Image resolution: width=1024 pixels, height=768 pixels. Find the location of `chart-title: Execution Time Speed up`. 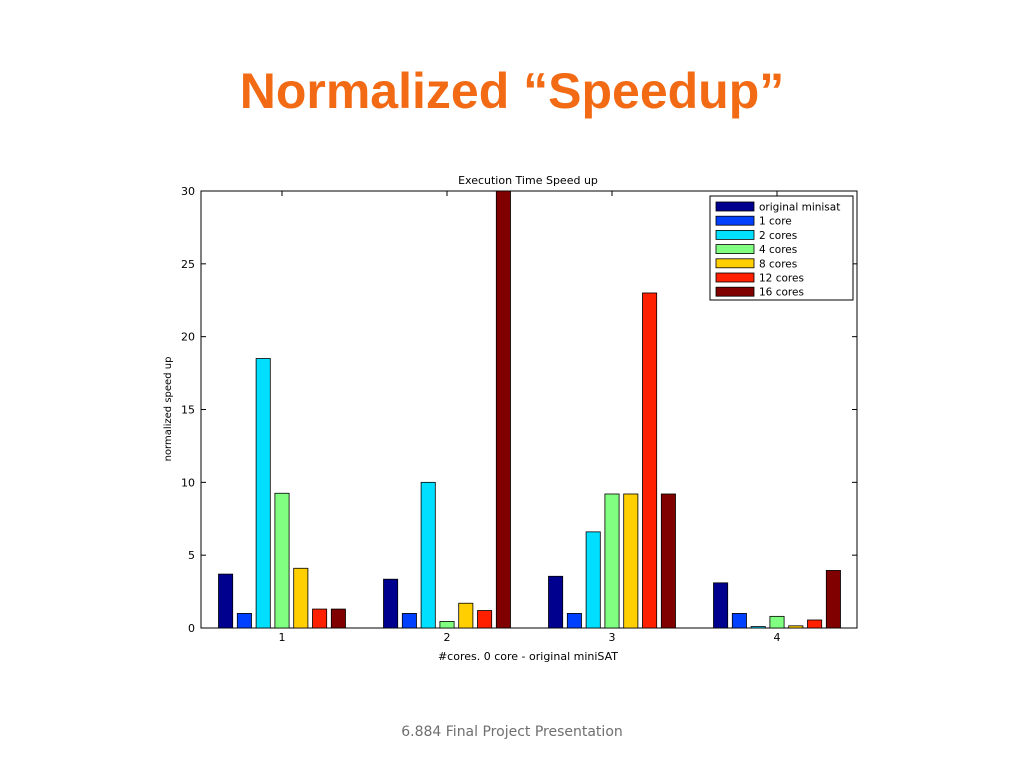

chart-title: Execution Time Speed up is located at coordinates (528, 180).